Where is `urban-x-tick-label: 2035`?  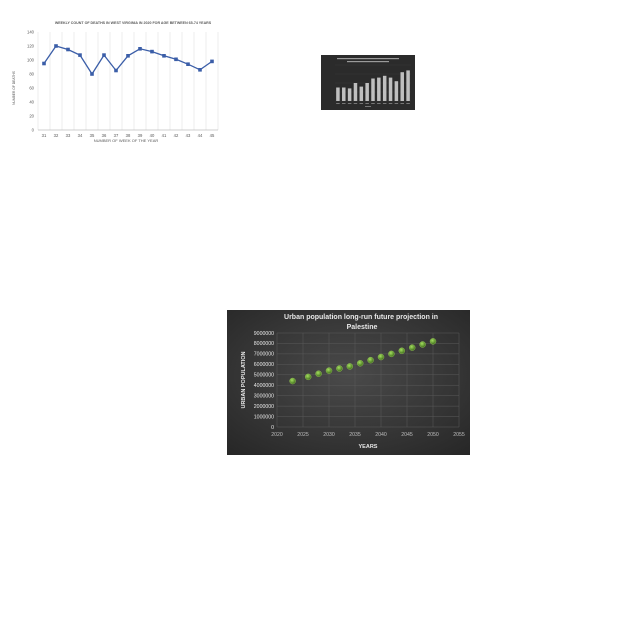
urban-x-tick-label: 2035 is located at coordinates (355, 435).